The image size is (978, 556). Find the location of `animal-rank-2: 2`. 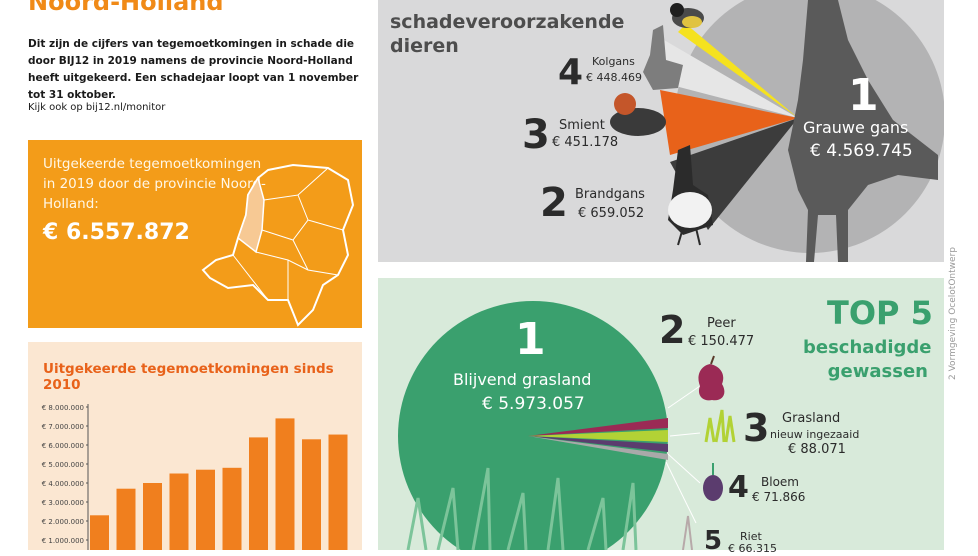

animal-rank-2: 2 is located at coordinates (554, 203).